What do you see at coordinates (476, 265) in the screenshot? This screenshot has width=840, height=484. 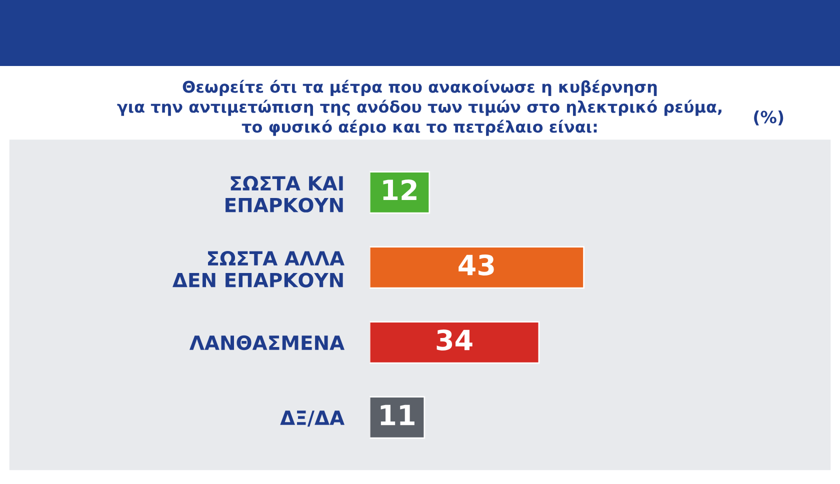 I see `data-label: 43` at bounding box center [476, 265].